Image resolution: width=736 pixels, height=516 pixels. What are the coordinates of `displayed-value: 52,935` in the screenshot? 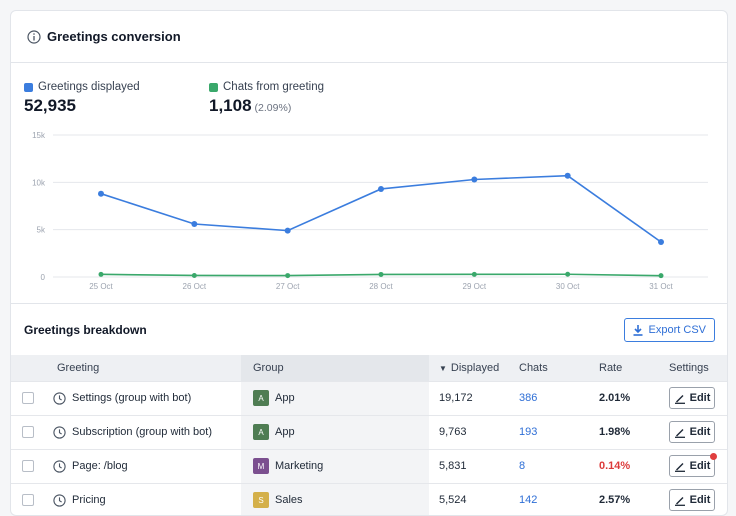 It's located at (50, 105).